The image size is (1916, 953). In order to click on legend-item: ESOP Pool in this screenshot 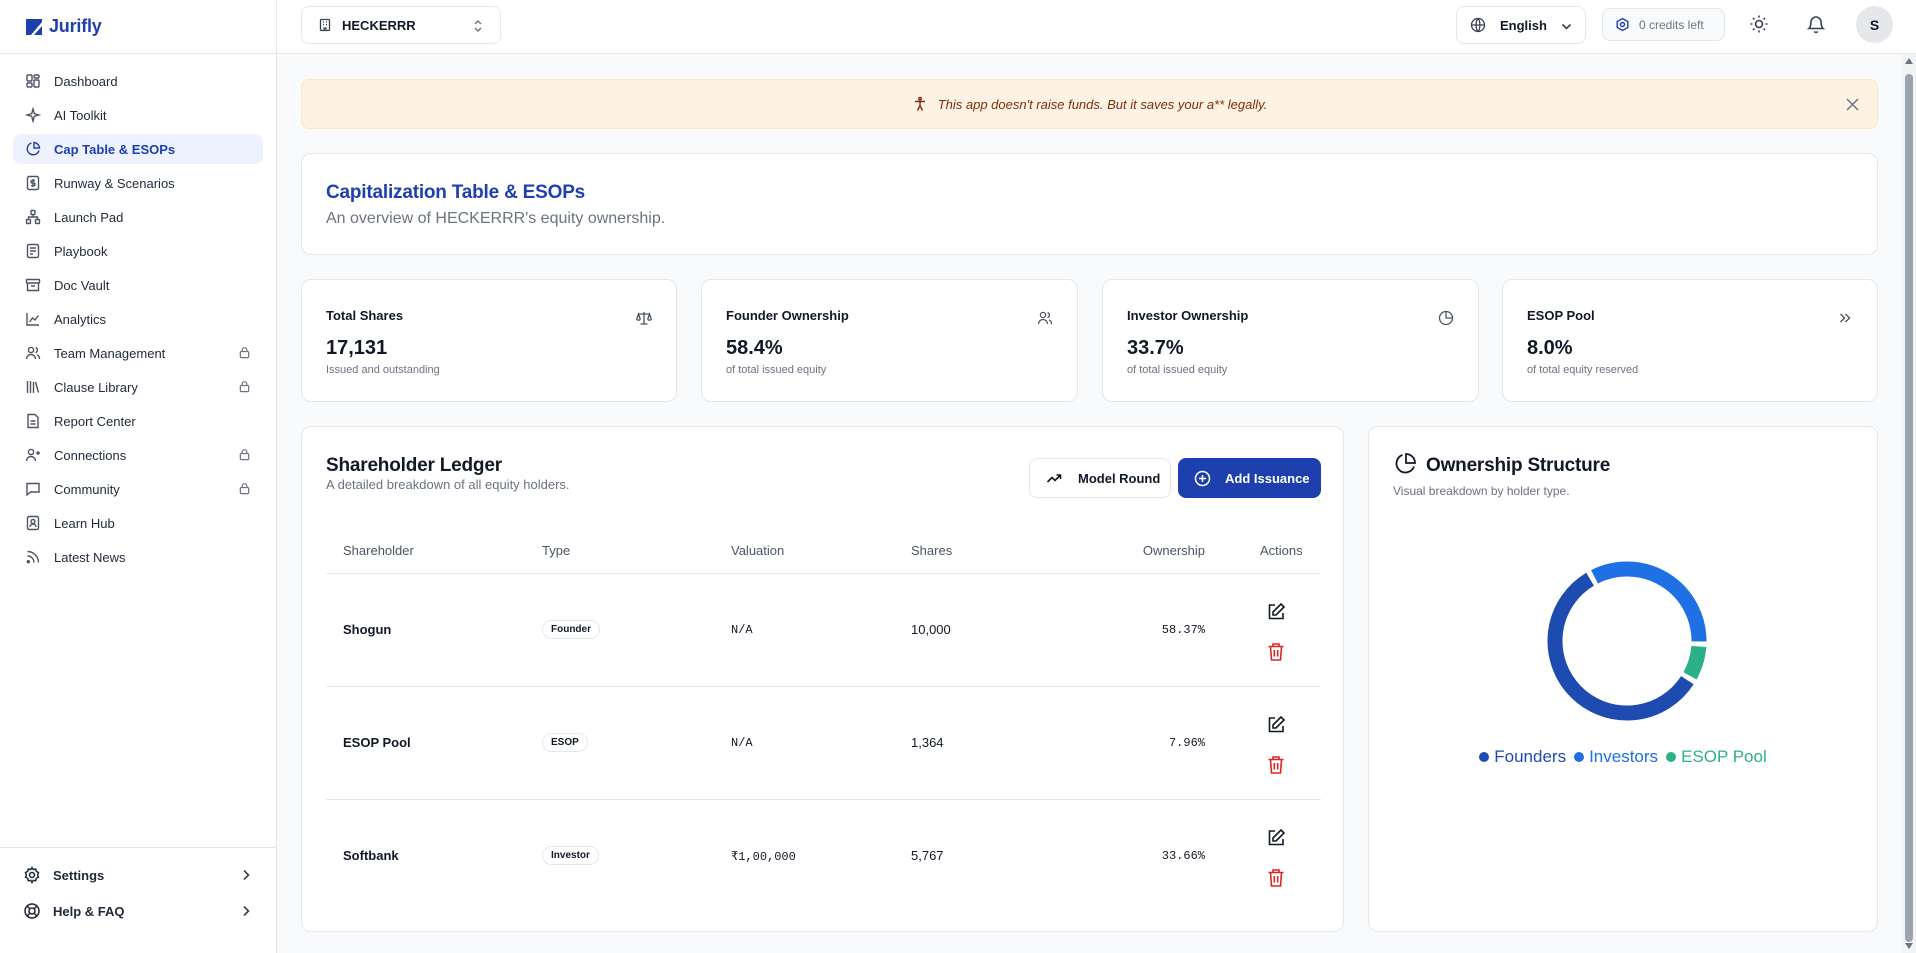, I will do `click(1716, 757)`.